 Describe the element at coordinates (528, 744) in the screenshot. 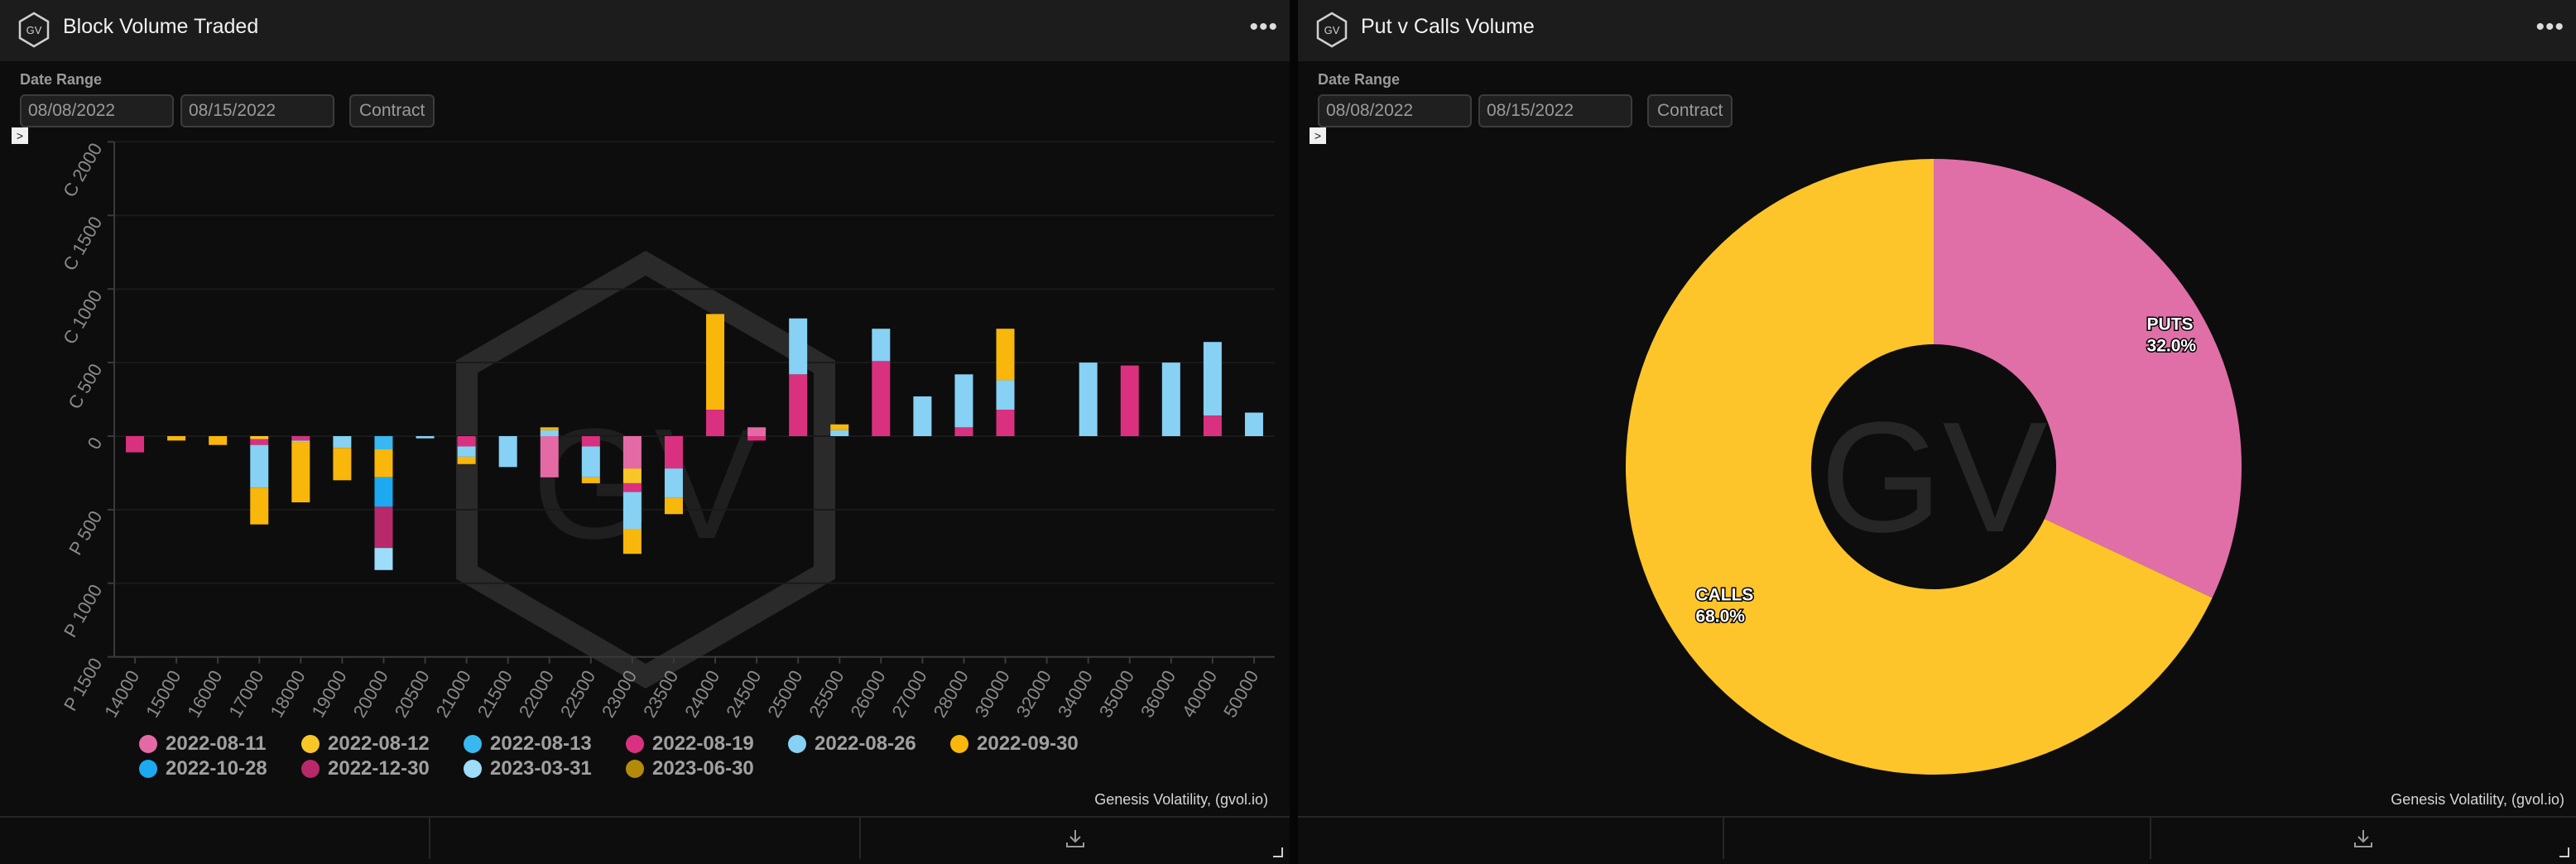

I see `legend-item: 2022-08-13` at that location.